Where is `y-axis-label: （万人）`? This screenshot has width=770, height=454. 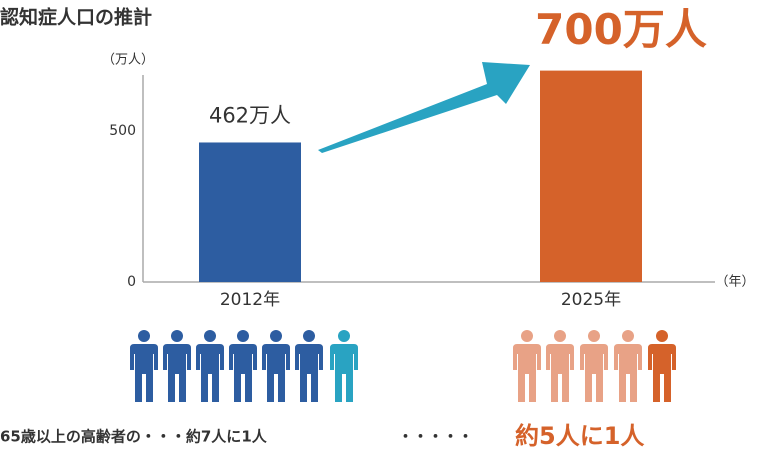
y-axis-label: （万人） is located at coordinates (128, 60).